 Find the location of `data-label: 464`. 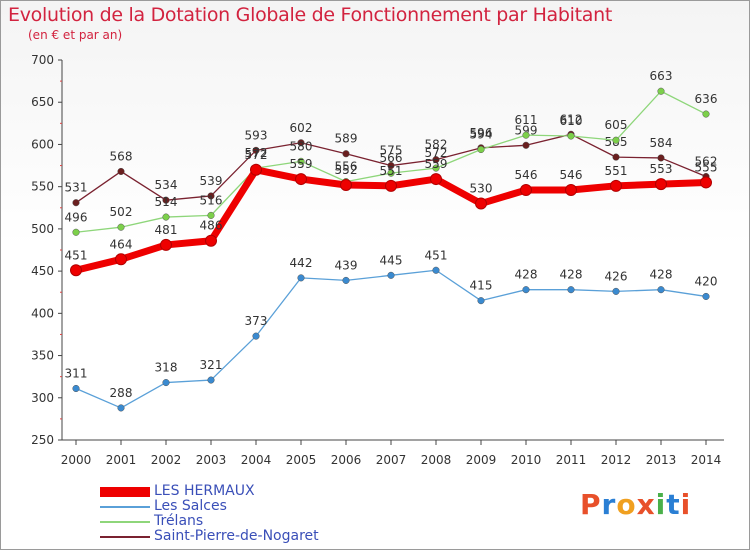

data-label: 464 is located at coordinates (121, 244).